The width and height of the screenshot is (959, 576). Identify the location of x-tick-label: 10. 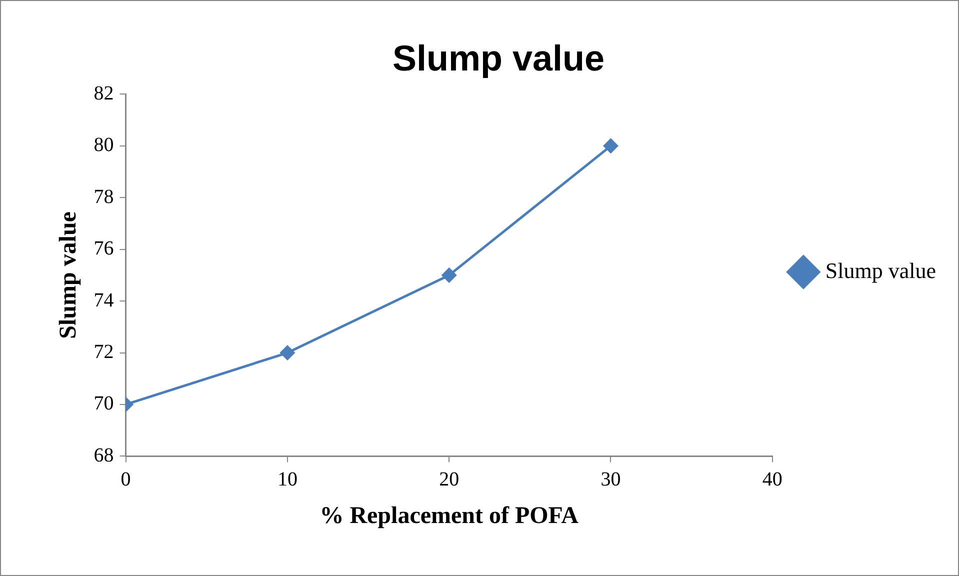
(287, 479).